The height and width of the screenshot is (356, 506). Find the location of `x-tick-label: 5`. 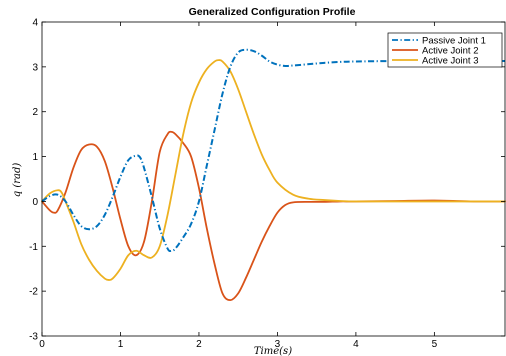

x-tick-label: 5 is located at coordinates (435, 344).